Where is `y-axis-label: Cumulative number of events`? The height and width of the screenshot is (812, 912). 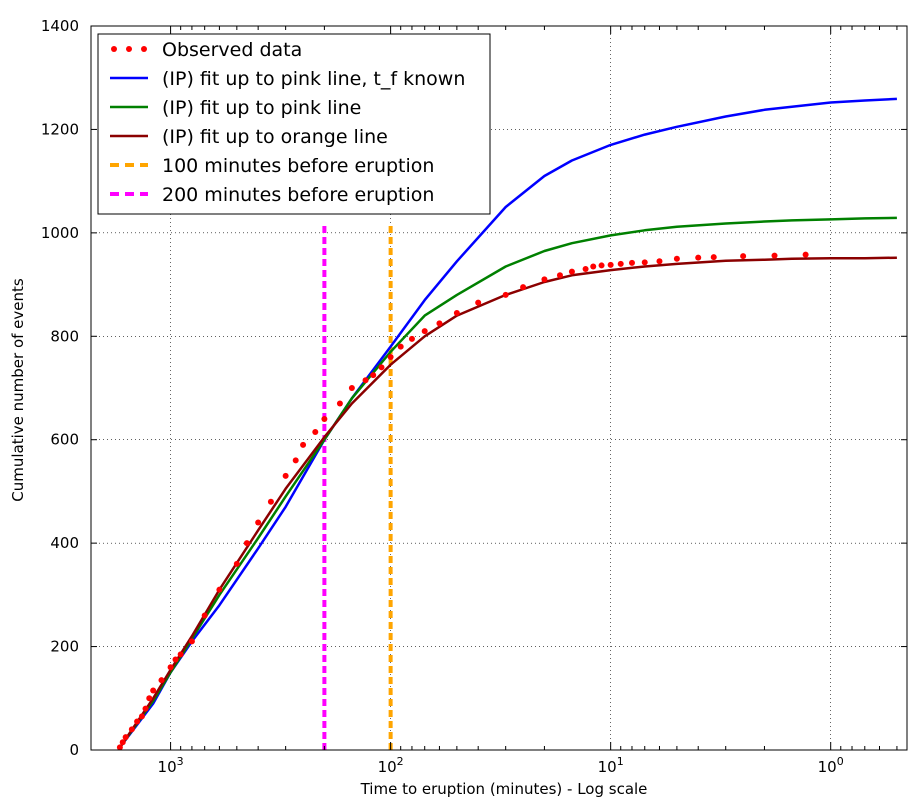
y-axis-label: Cumulative number of events is located at coordinates (18, 390).